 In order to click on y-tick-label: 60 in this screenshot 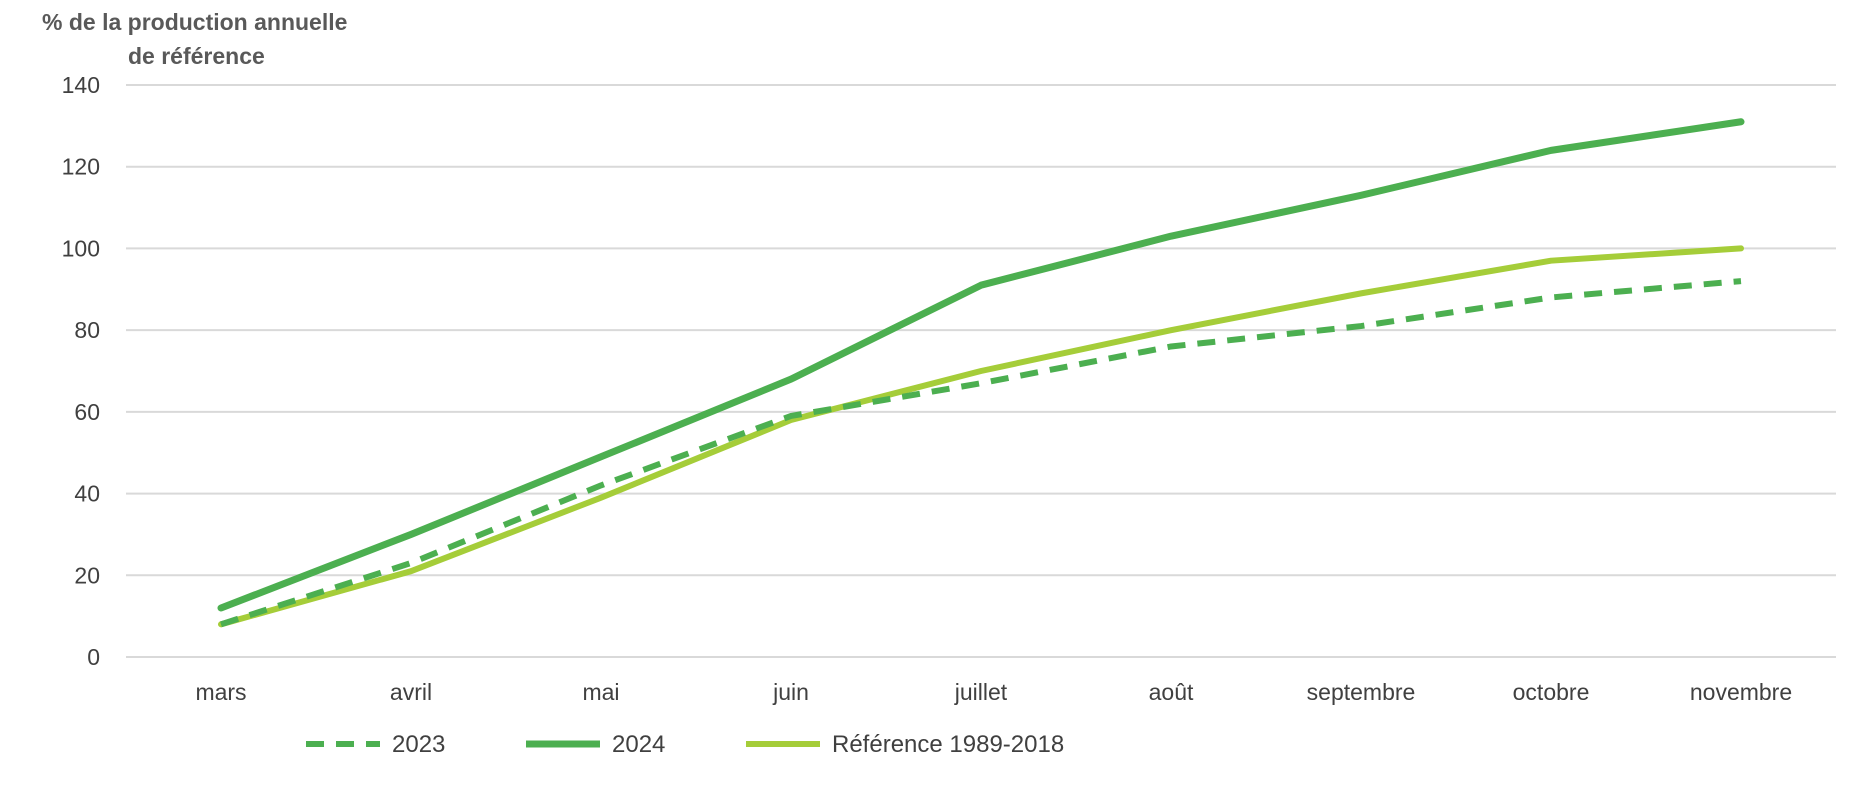, I will do `click(87, 412)`.